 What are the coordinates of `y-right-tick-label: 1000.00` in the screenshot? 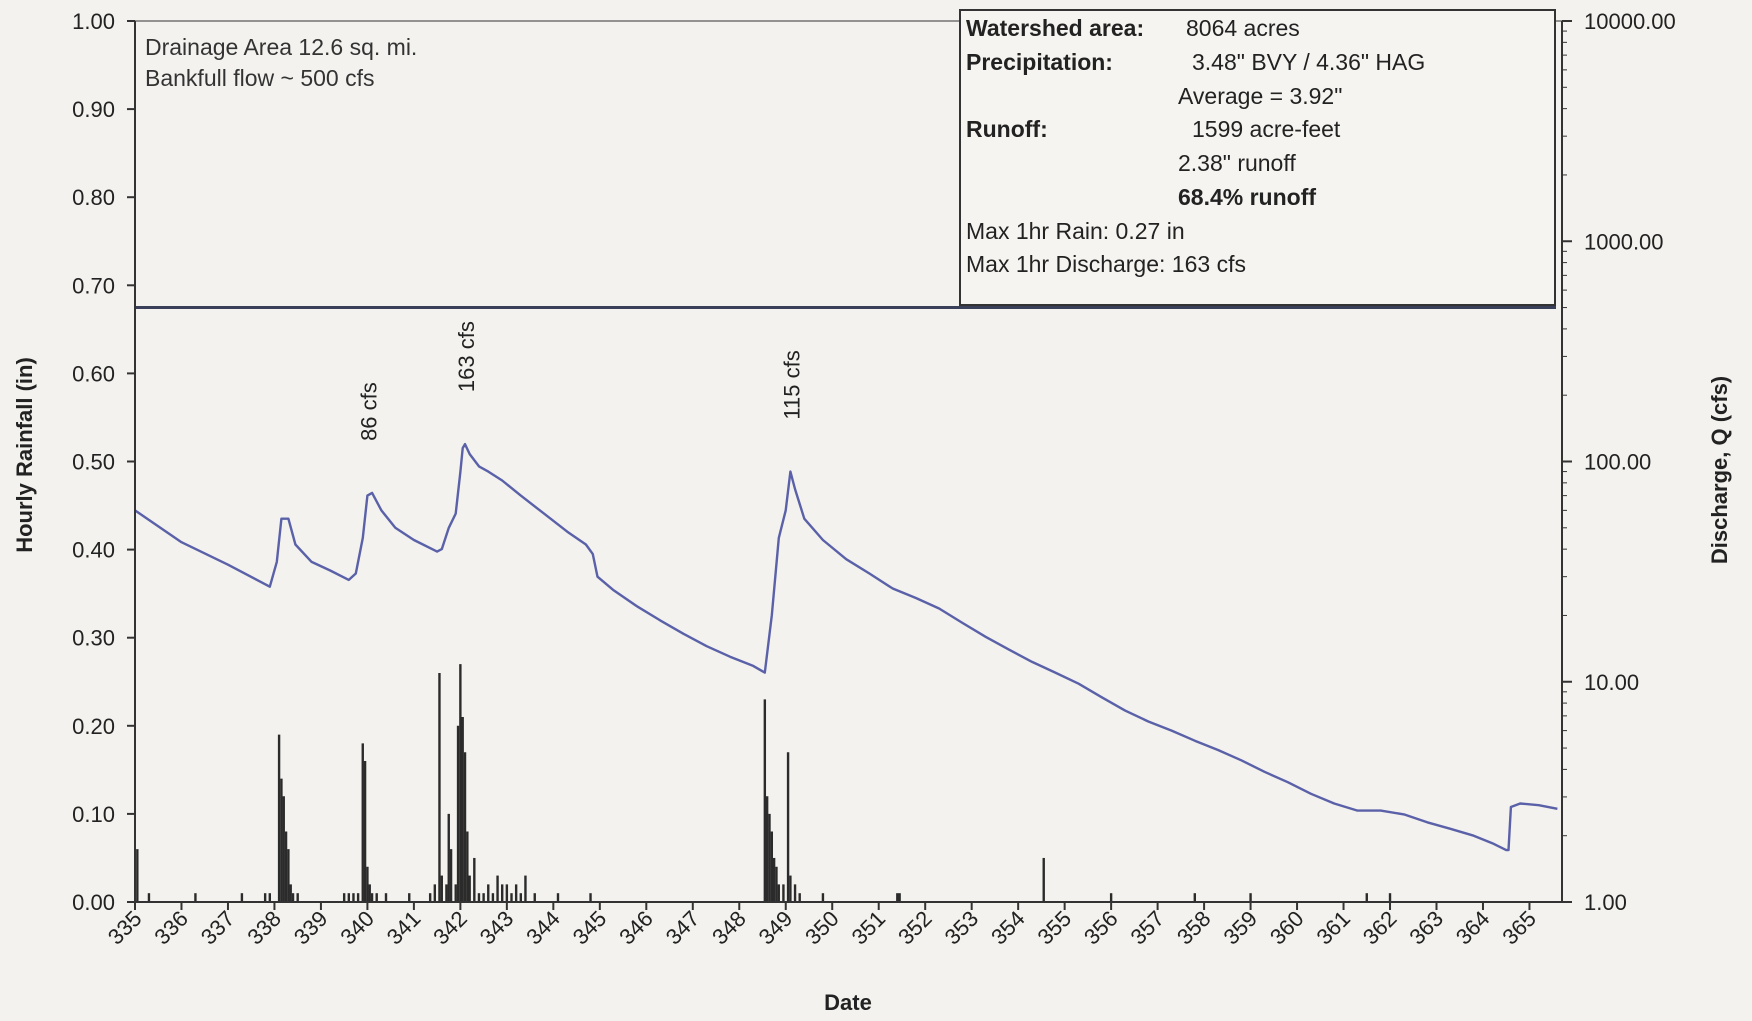 It's located at (1624, 241).